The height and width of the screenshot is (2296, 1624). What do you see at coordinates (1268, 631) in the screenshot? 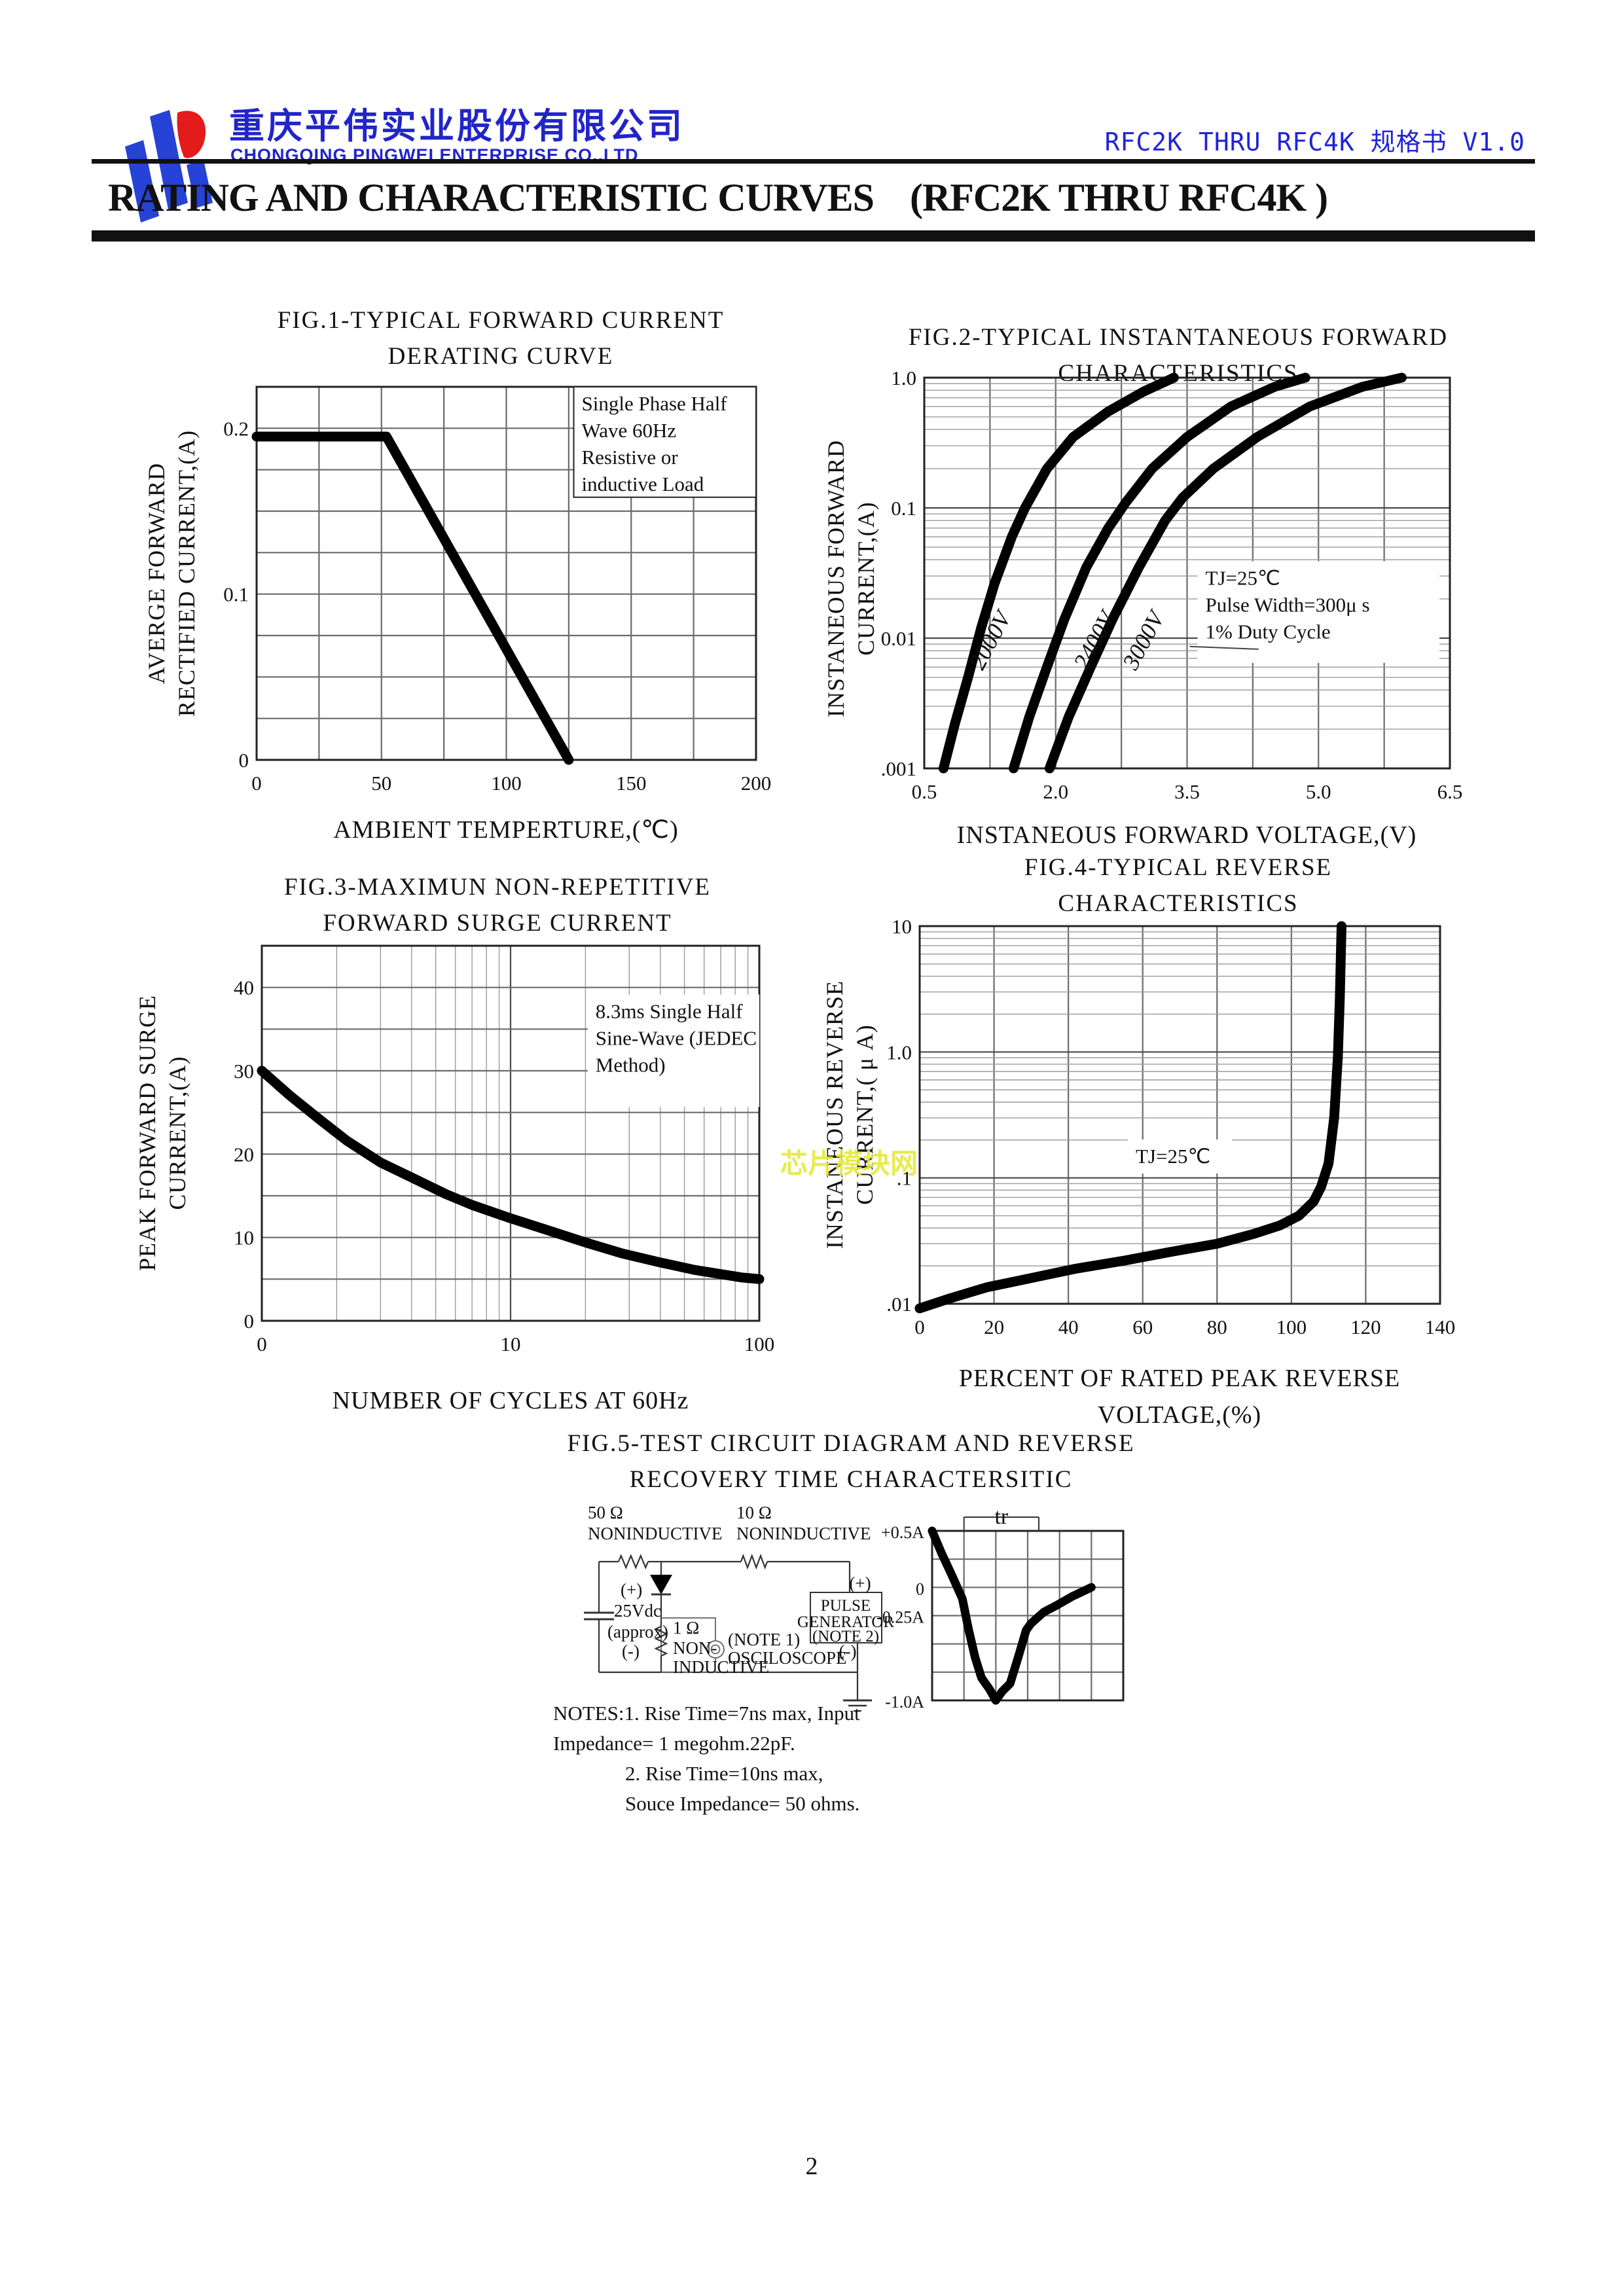
I see `svg-text: 1% Duty Cycle` at bounding box center [1268, 631].